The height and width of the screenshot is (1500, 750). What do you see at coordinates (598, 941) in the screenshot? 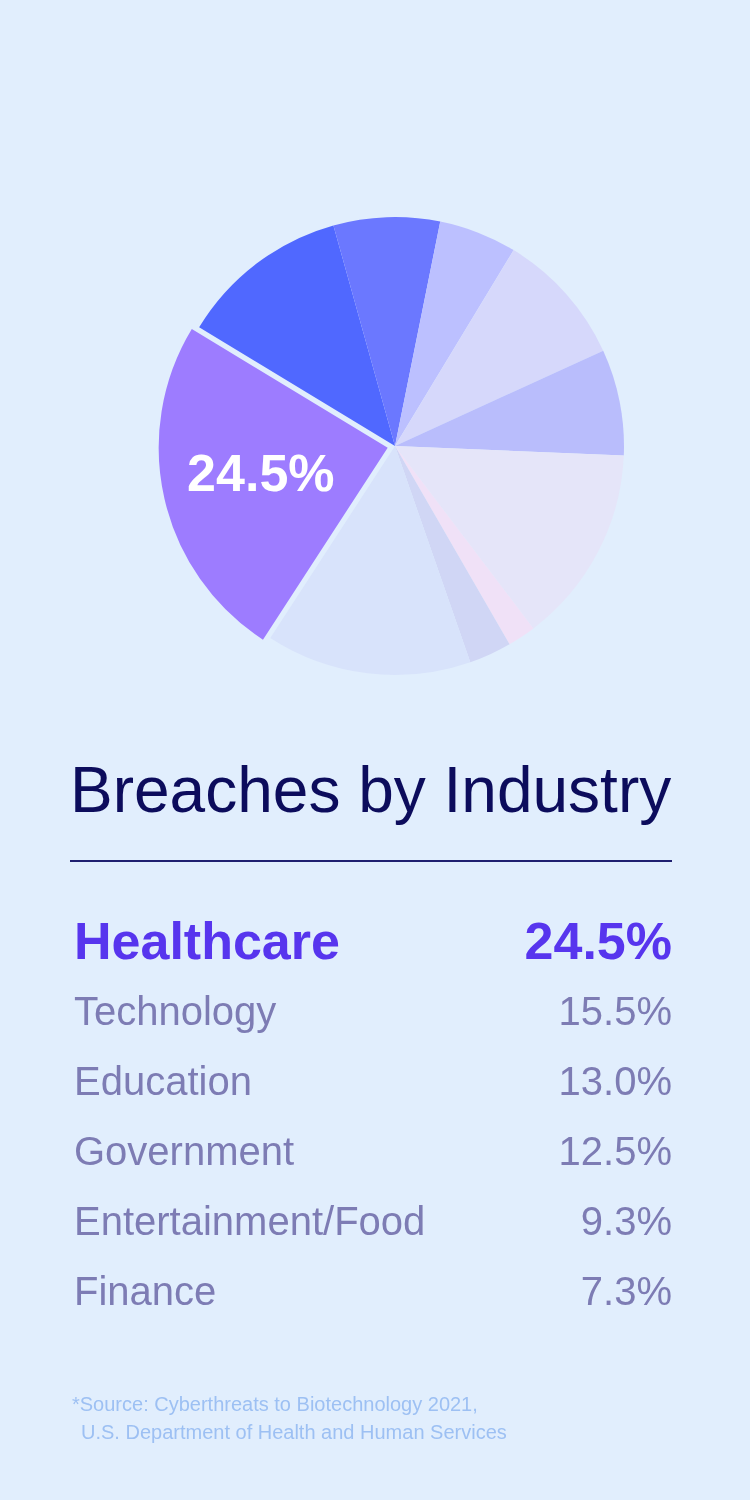
I see `text: 24.5%` at bounding box center [598, 941].